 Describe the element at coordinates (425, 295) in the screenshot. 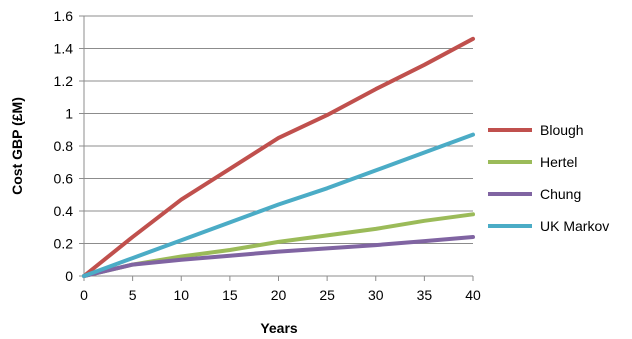

I see `x-tick-label: 35` at that location.